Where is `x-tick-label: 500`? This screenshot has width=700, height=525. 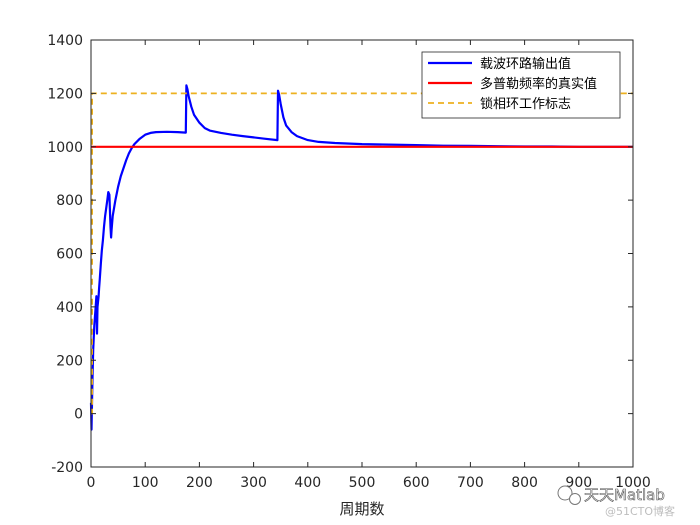 x-tick-label: 500 is located at coordinates (362, 483).